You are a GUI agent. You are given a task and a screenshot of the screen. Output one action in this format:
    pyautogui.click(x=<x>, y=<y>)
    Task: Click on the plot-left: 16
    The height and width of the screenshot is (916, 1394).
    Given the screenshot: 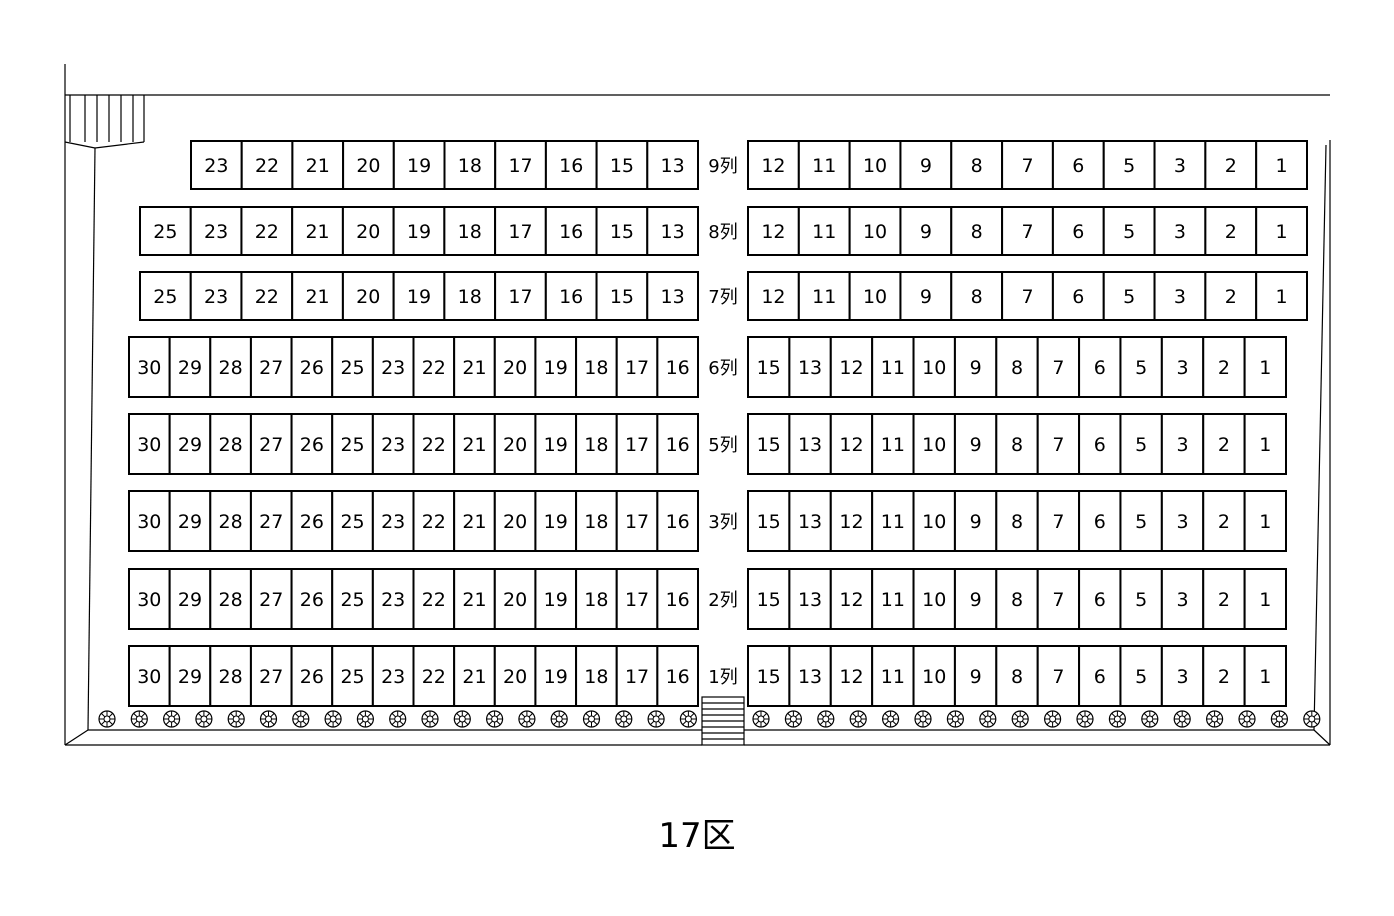 What is the action you would take?
    pyautogui.click(x=677, y=676)
    